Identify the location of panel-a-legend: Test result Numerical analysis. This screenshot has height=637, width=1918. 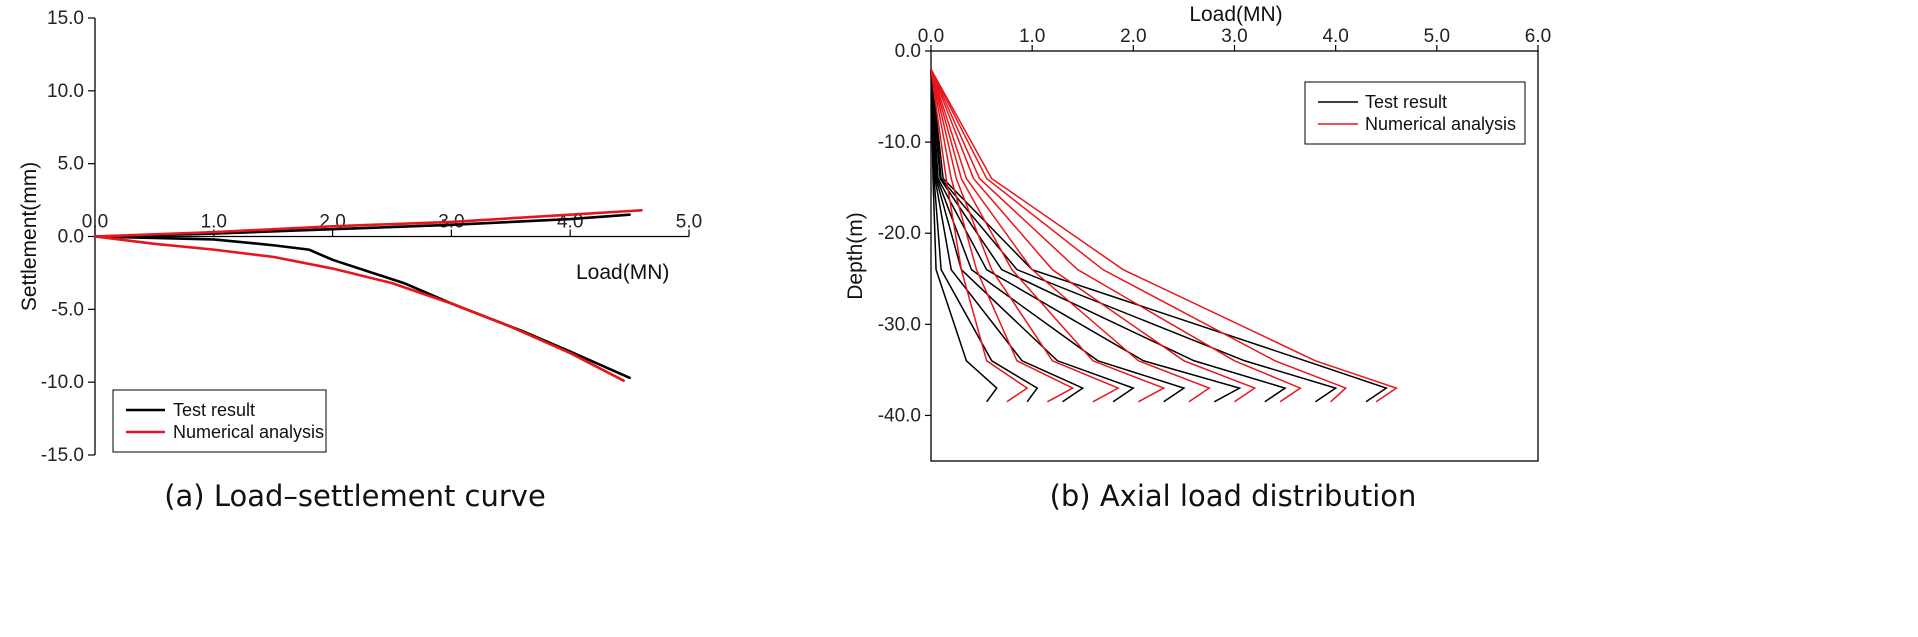
(219, 421).